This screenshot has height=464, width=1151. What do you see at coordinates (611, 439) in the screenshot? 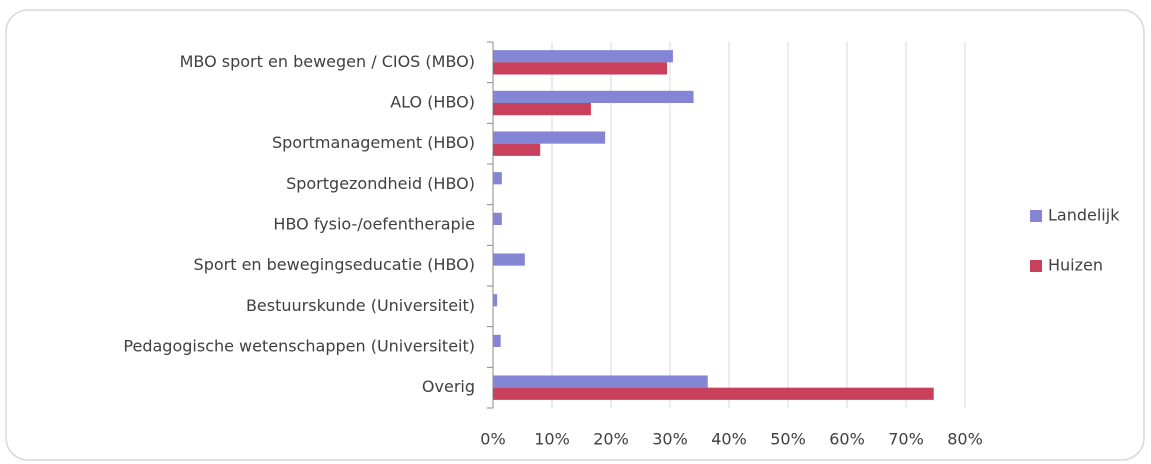
I see `x-tick-label: 20%` at bounding box center [611, 439].